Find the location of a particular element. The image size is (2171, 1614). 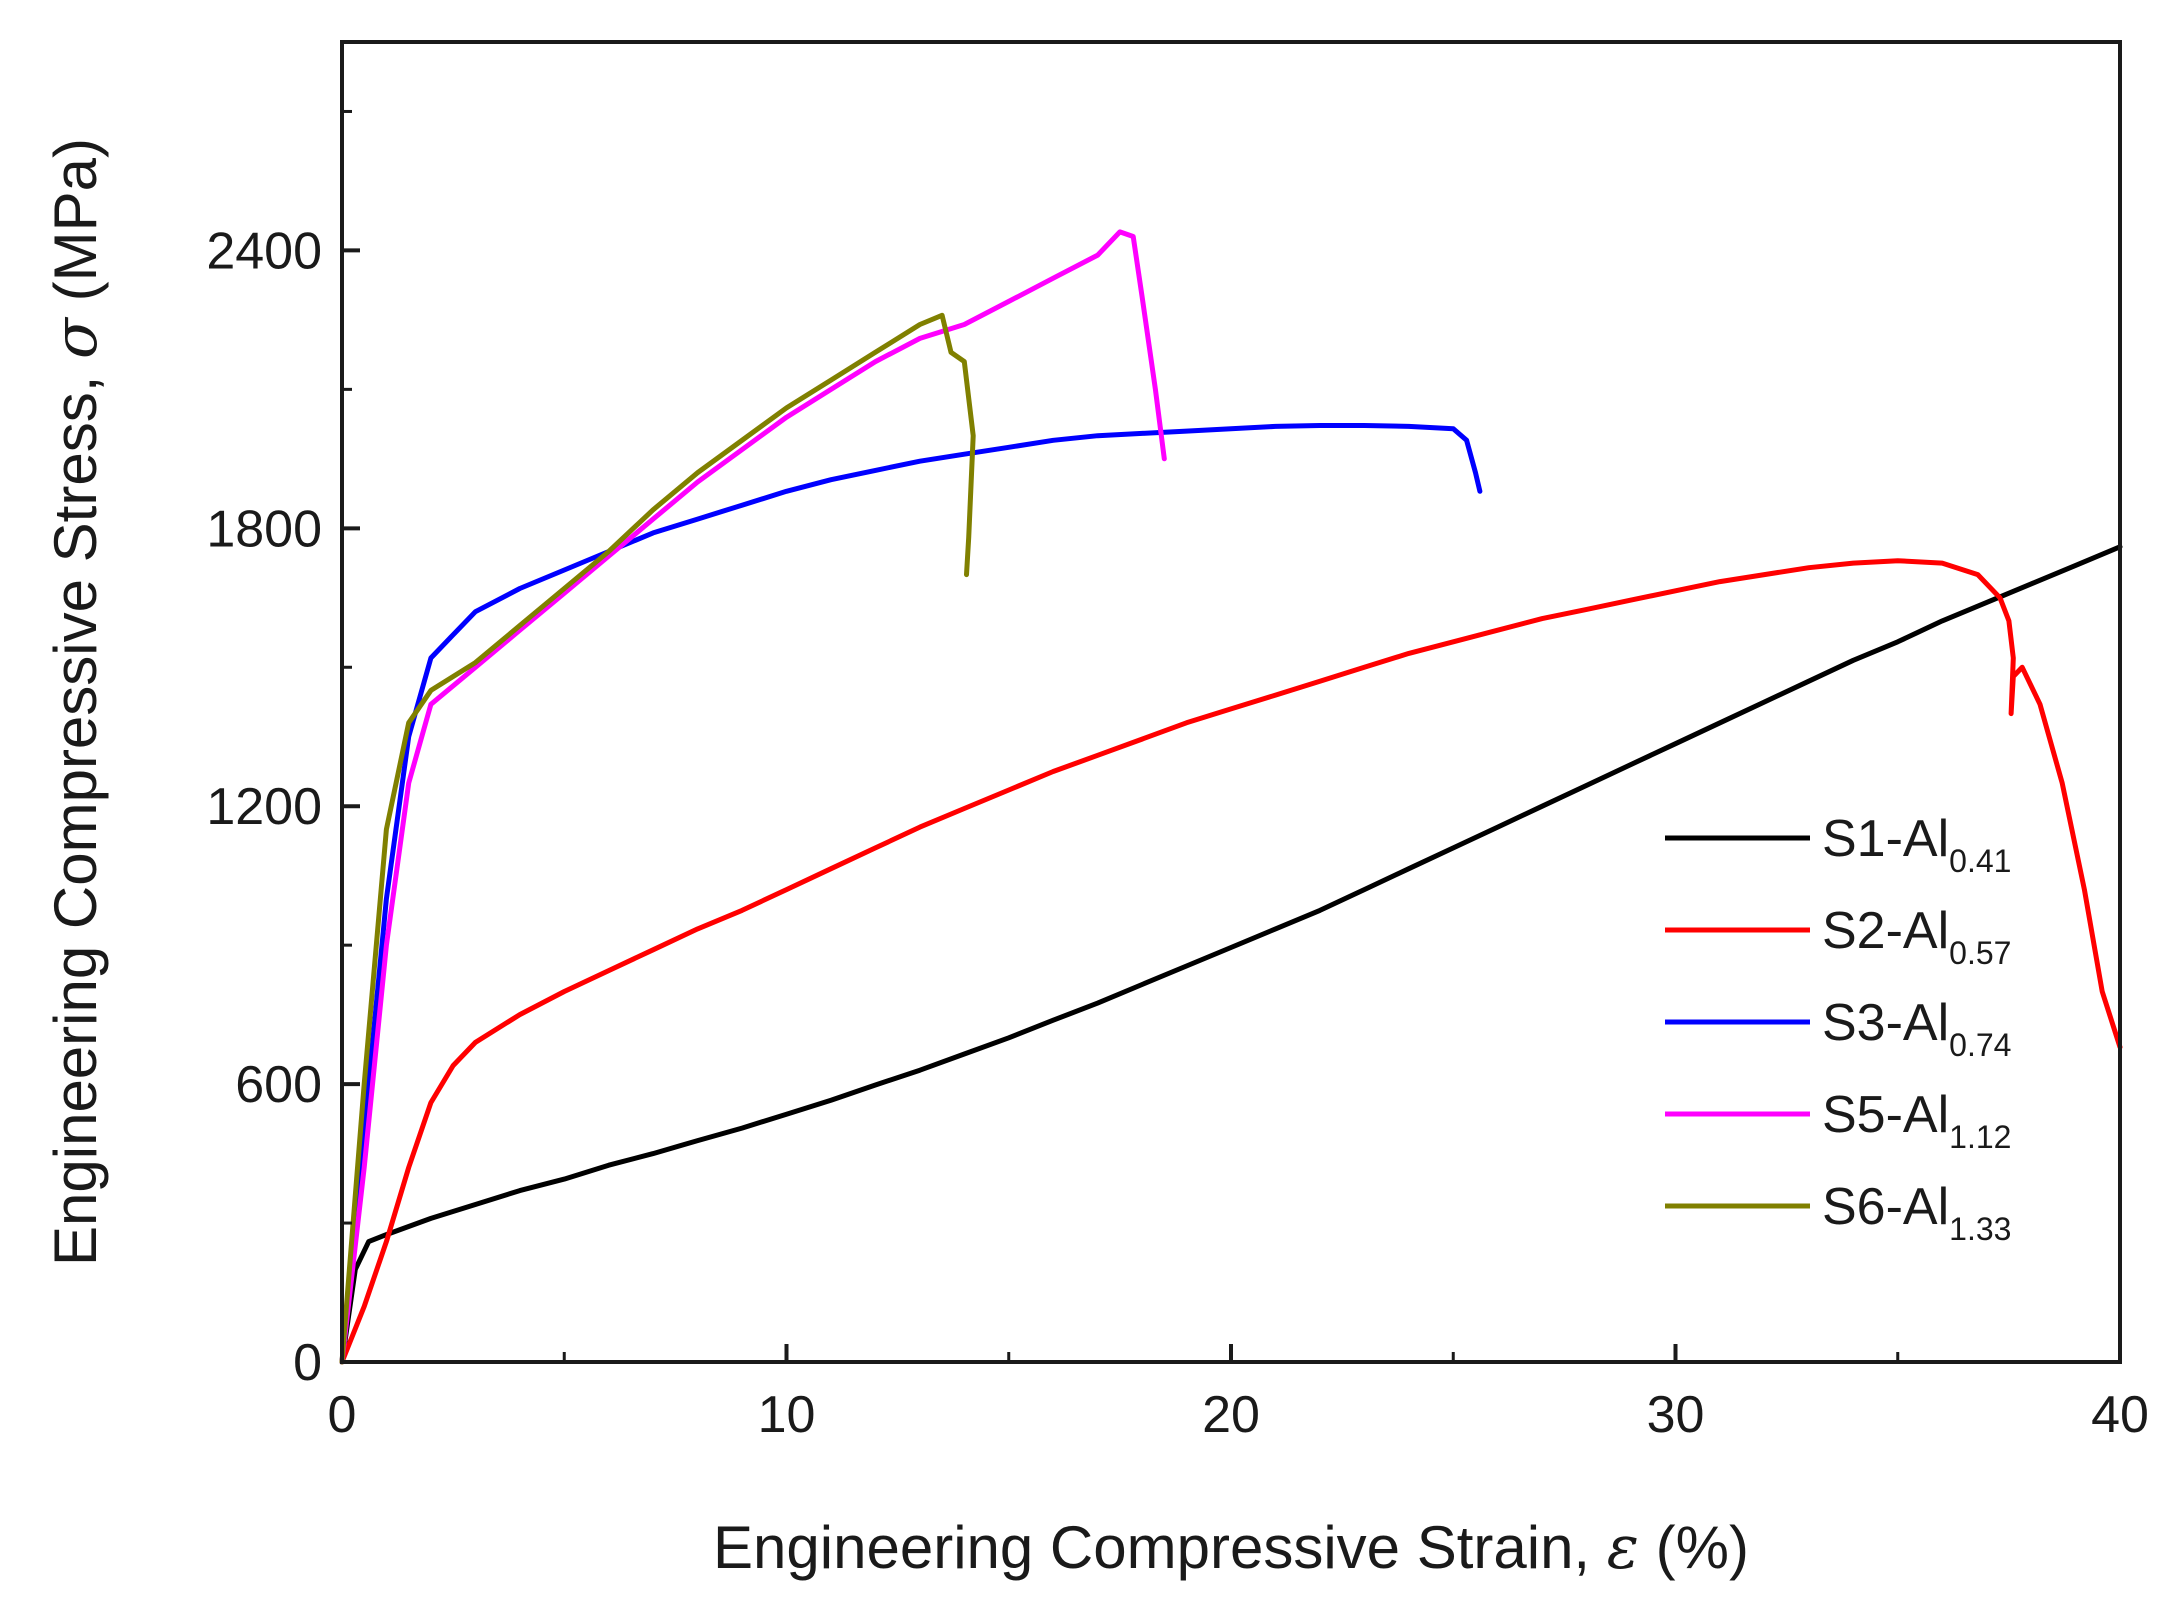

legend-label-subscript: 0.41 is located at coordinates (1980, 861).